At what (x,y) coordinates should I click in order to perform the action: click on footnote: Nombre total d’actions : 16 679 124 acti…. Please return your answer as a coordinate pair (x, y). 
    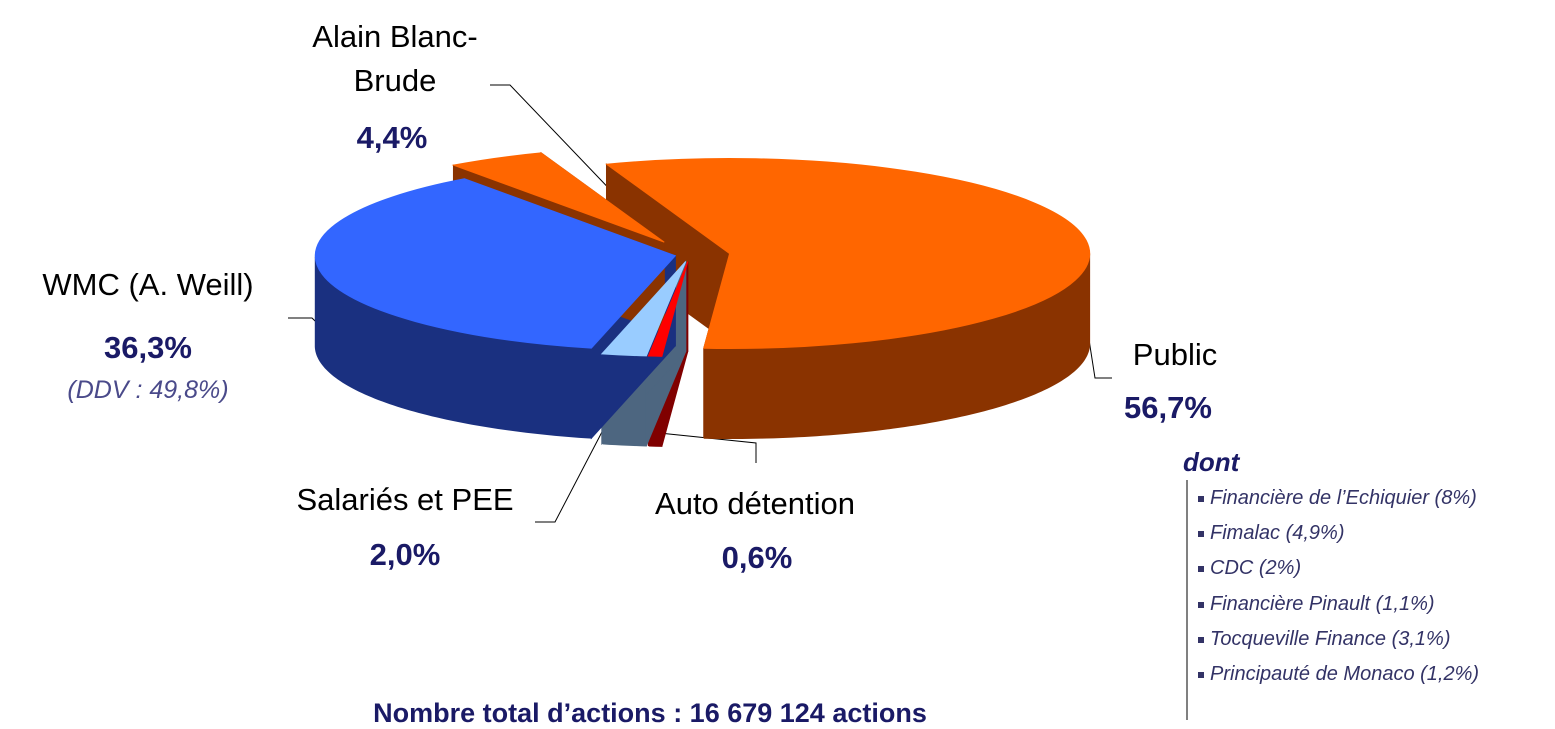
    Looking at the image, I should click on (650, 713).